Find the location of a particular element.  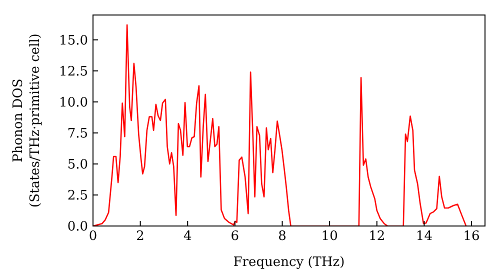

y-tick-label: 10.0 is located at coordinates (73, 102).